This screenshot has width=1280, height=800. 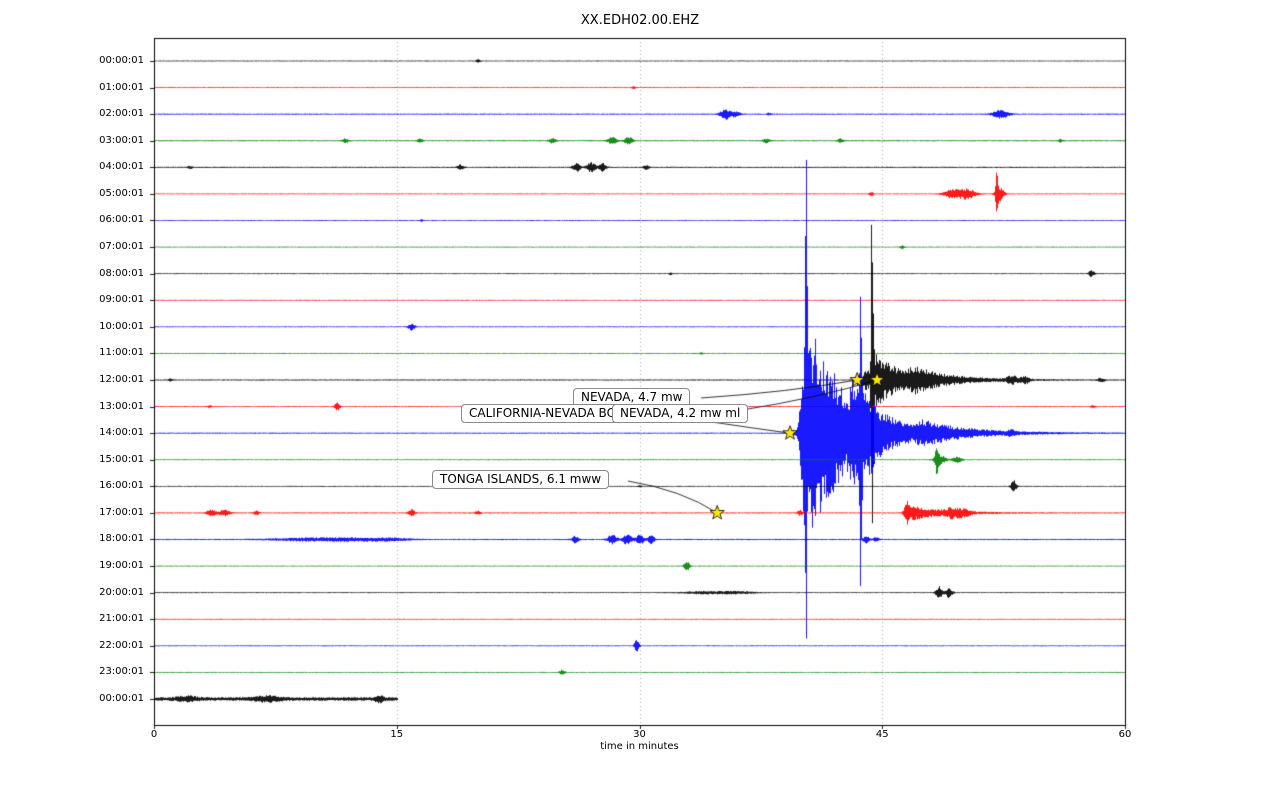 What do you see at coordinates (121, 114) in the screenshot?
I see `y-axis-label: 02:00:01` at bounding box center [121, 114].